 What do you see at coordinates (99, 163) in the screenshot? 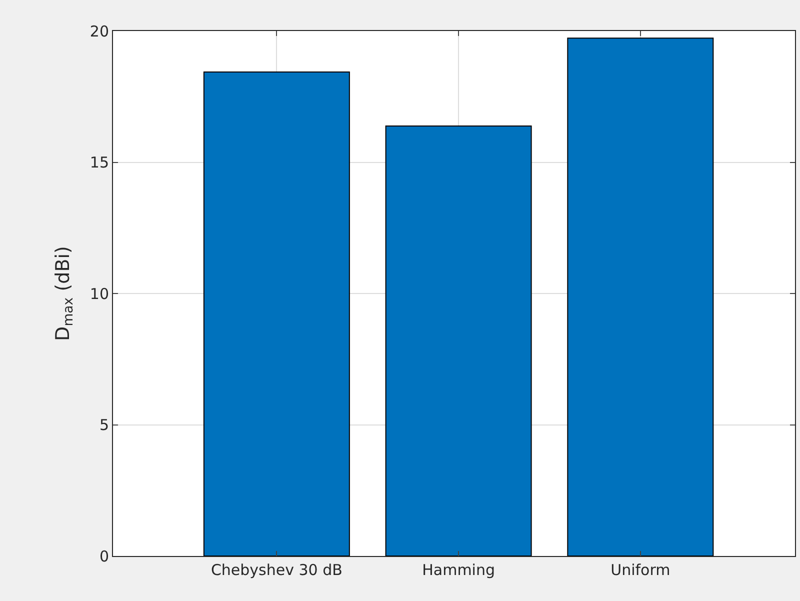
I see `y-tick-label: 15` at bounding box center [99, 163].